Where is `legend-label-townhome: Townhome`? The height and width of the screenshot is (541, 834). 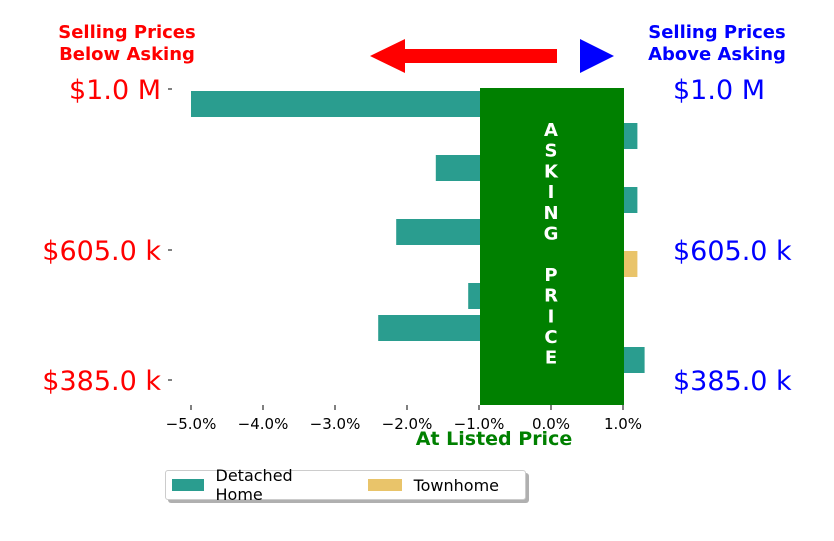 legend-label-townhome: Townhome is located at coordinates (456, 485).